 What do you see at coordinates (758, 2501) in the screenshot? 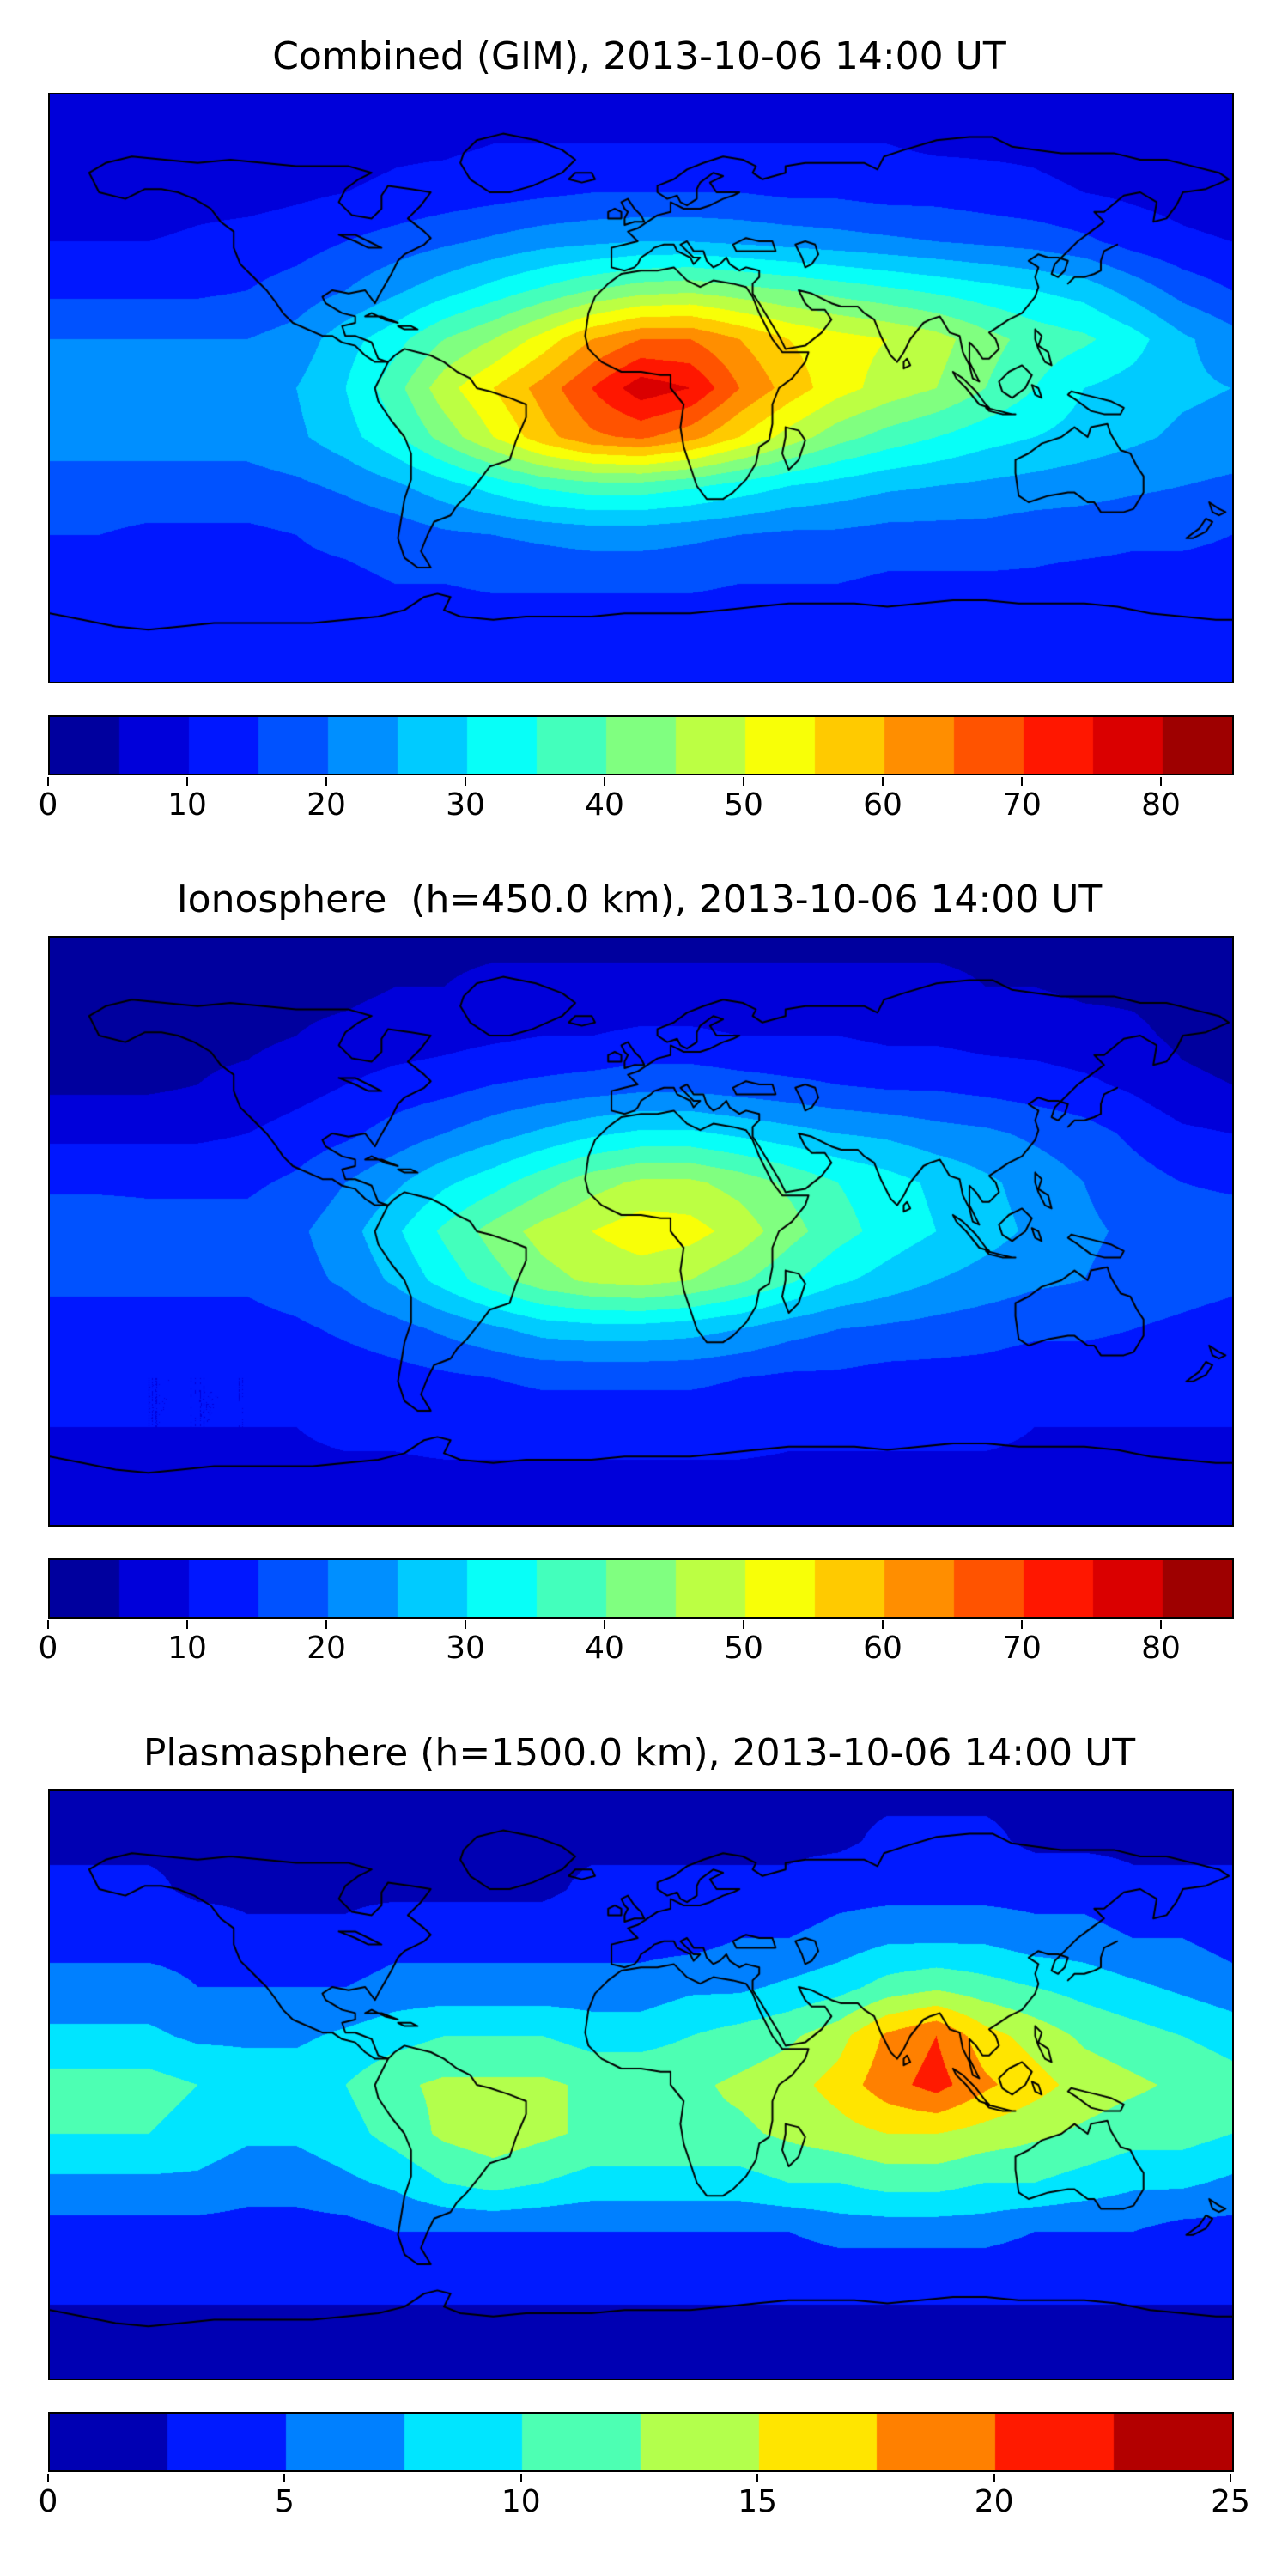
I see `colorbar-tick-label: 15` at bounding box center [758, 2501].